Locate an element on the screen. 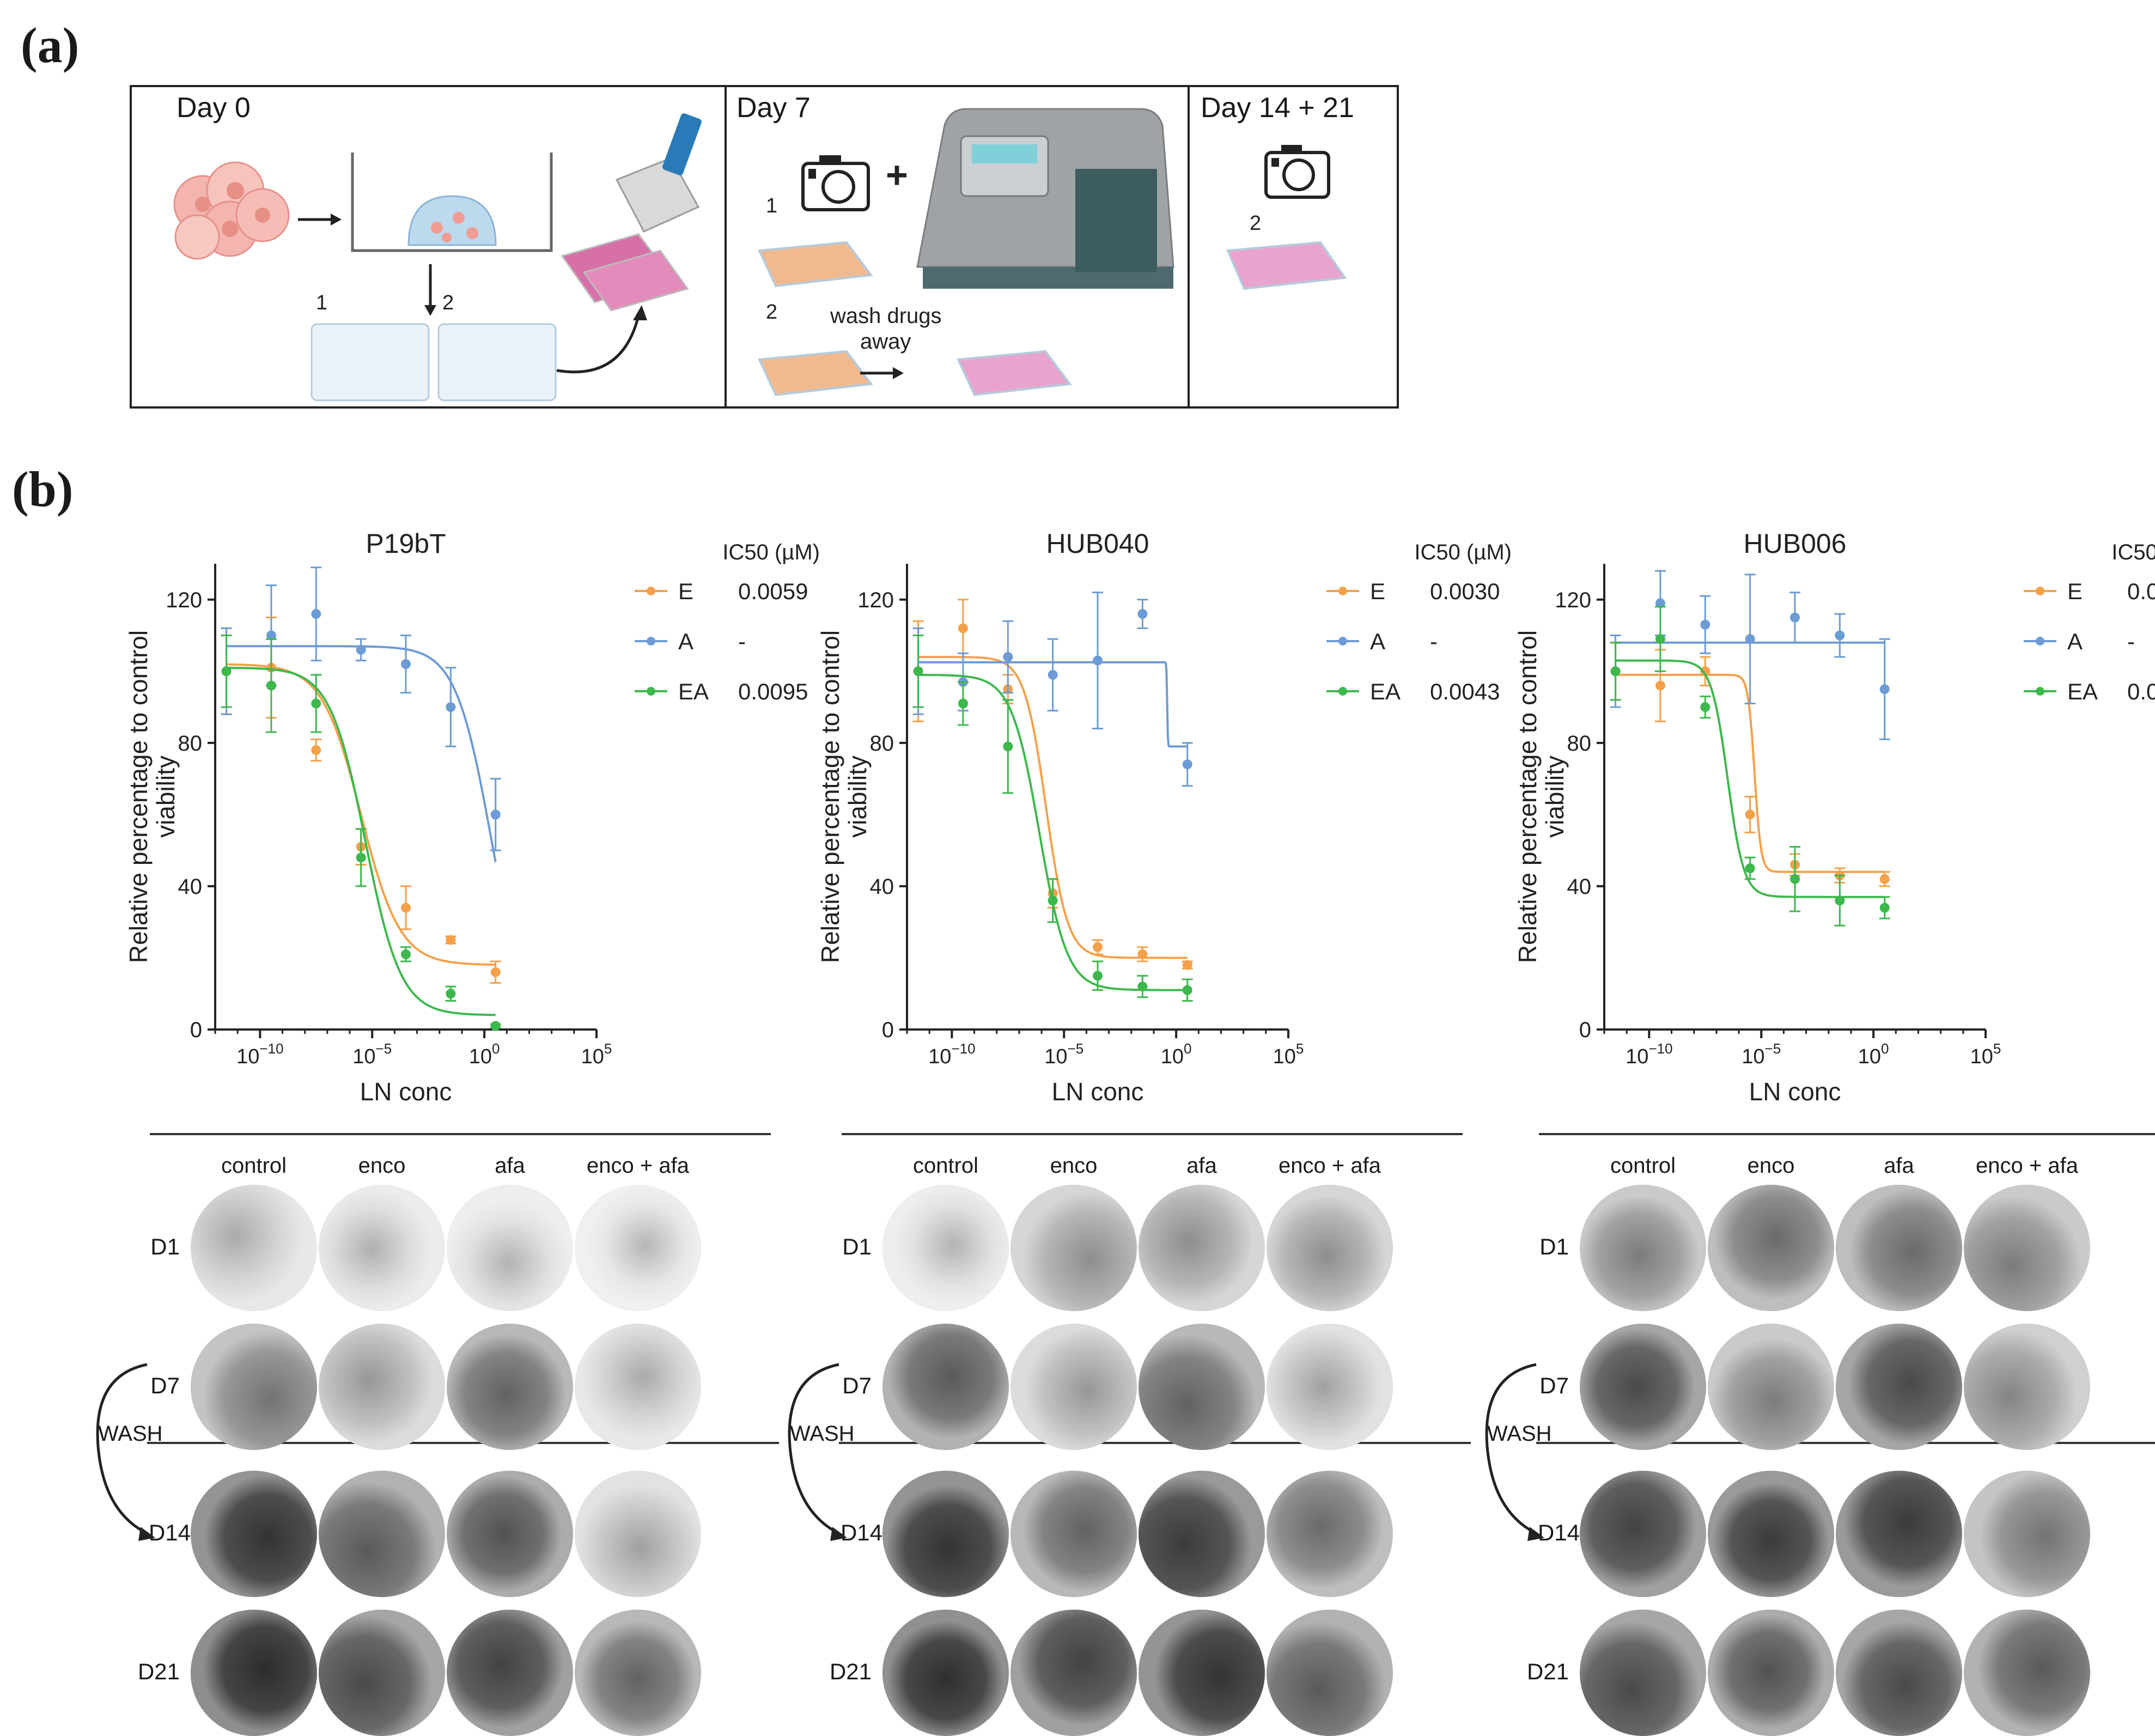 This screenshot has width=2155, height=1736. row-label: D14 is located at coordinates (169, 1532).